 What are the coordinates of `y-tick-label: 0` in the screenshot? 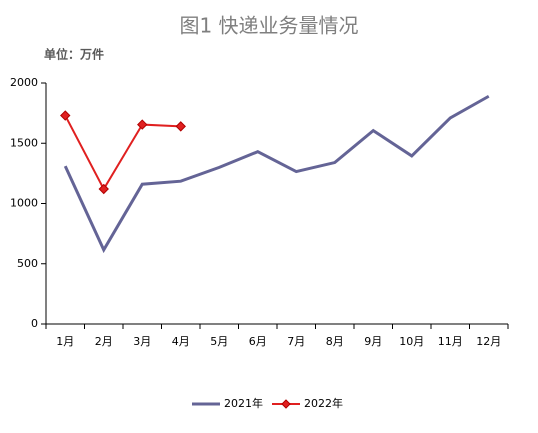 It's located at (34, 323).